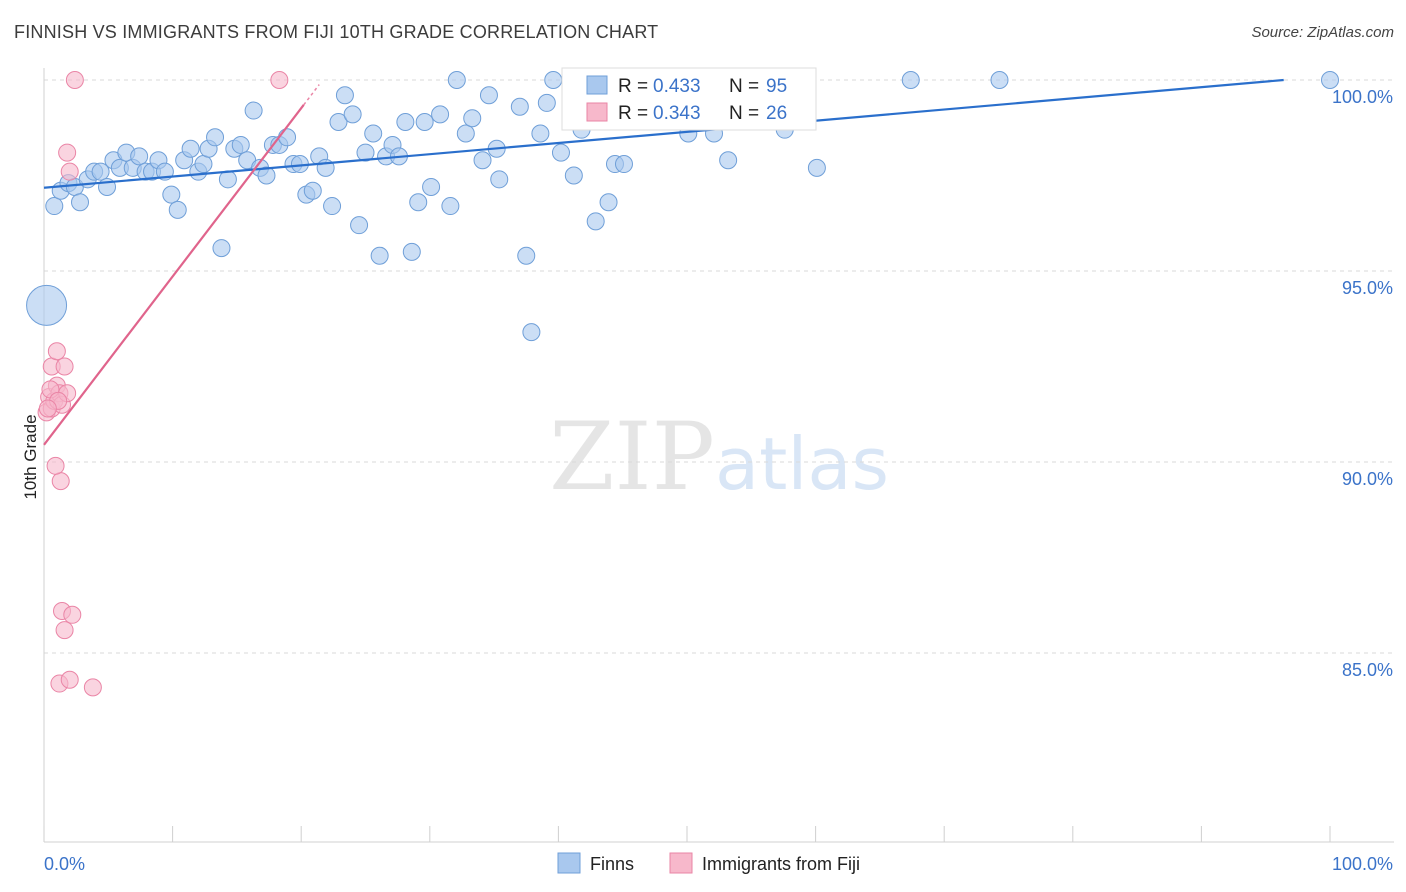  I want to click on stats-swatch-finns, so click(597, 85).